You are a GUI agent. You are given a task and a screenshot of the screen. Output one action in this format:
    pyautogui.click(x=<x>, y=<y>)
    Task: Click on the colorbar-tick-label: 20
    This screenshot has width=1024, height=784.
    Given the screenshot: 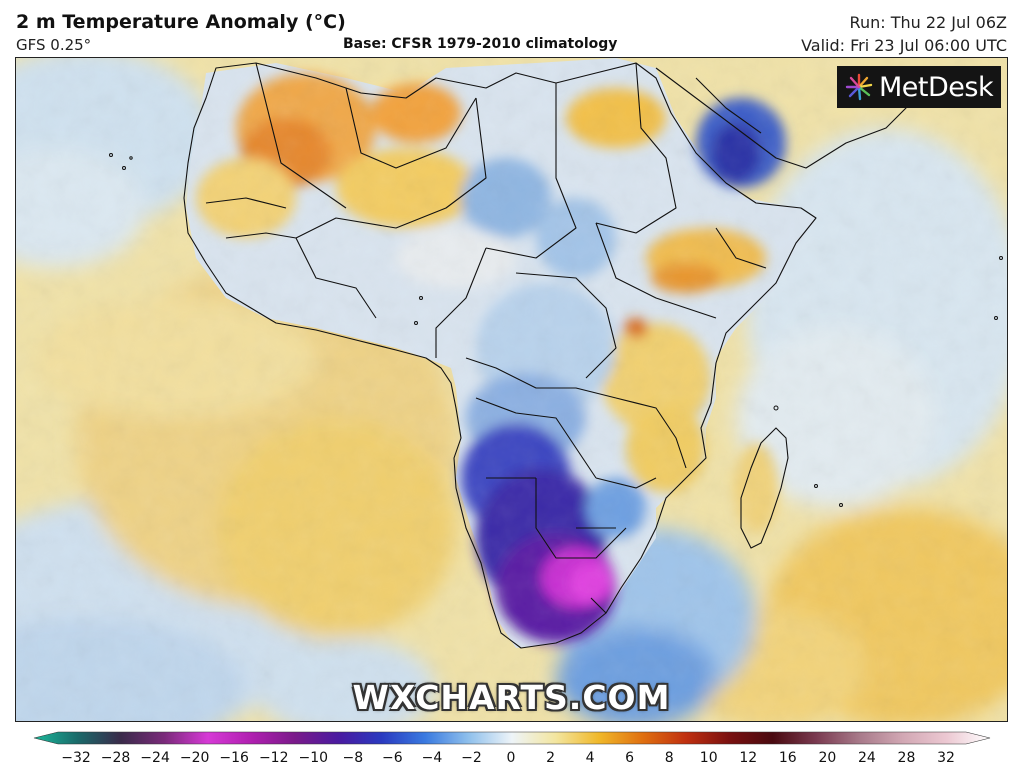 What is the action you would take?
    pyautogui.click(x=827, y=758)
    